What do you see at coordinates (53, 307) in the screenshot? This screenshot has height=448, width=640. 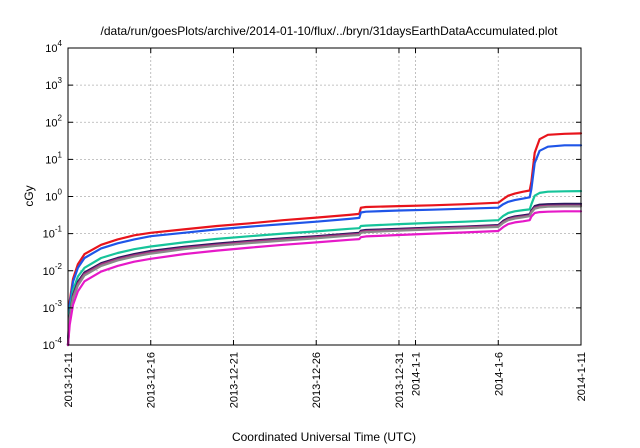 I see `y-tick-label: 10⁻³` at bounding box center [53, 307].